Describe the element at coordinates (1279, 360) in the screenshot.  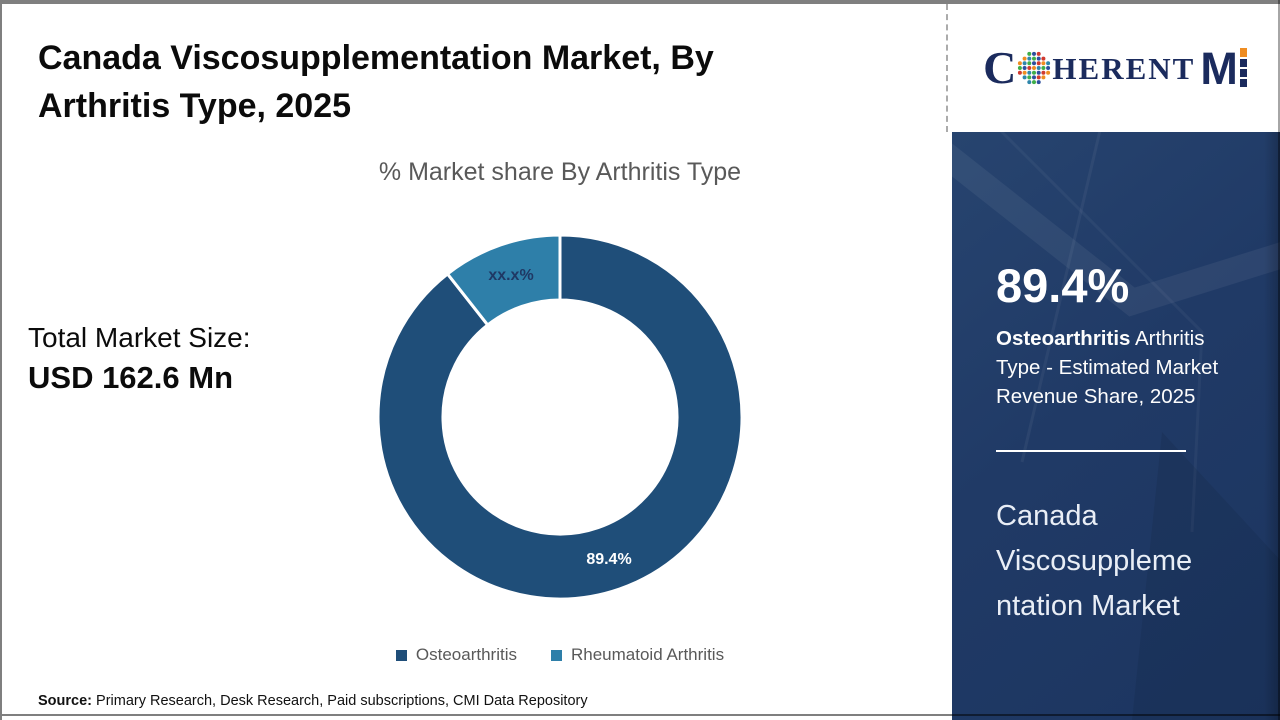
I see `frame-border-right` at that location.